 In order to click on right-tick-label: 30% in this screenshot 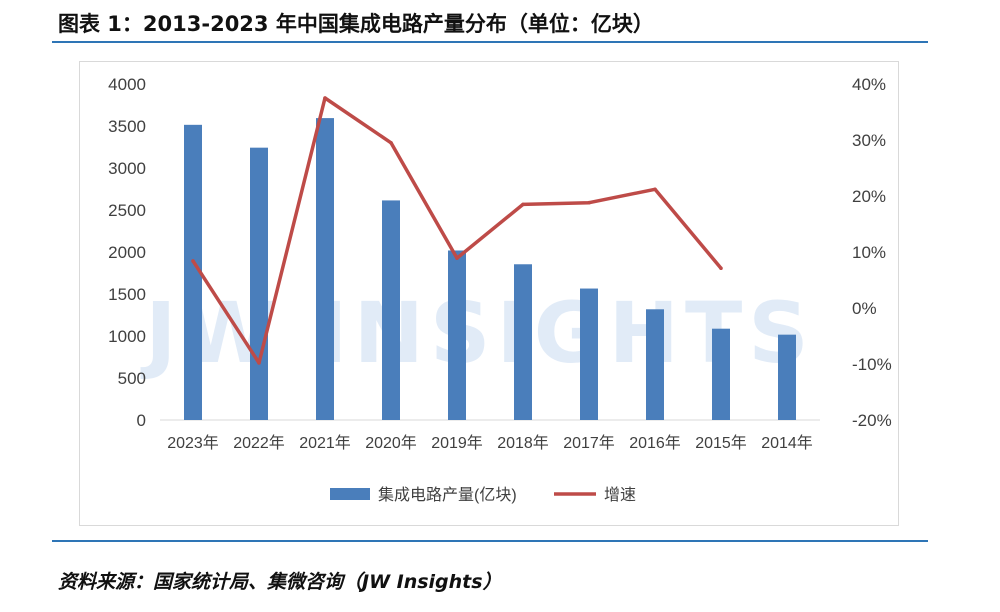, I will do `click(869, 140)`.